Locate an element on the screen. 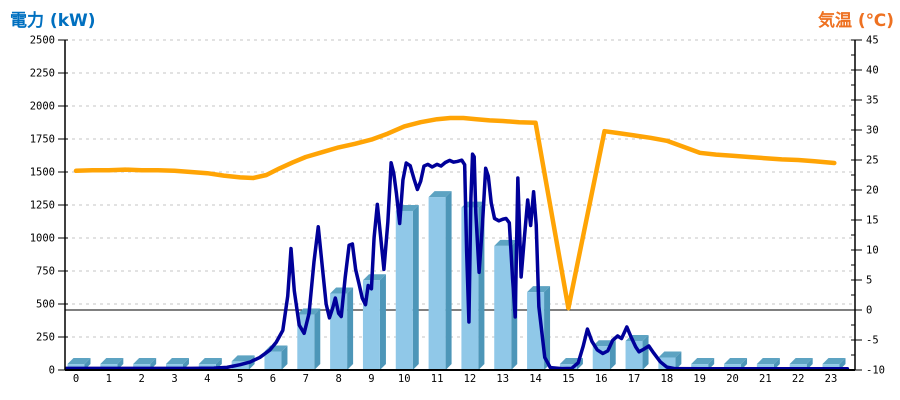 The image size is (900, 400). svg-text: 250 is located at coordinates (45, 338).